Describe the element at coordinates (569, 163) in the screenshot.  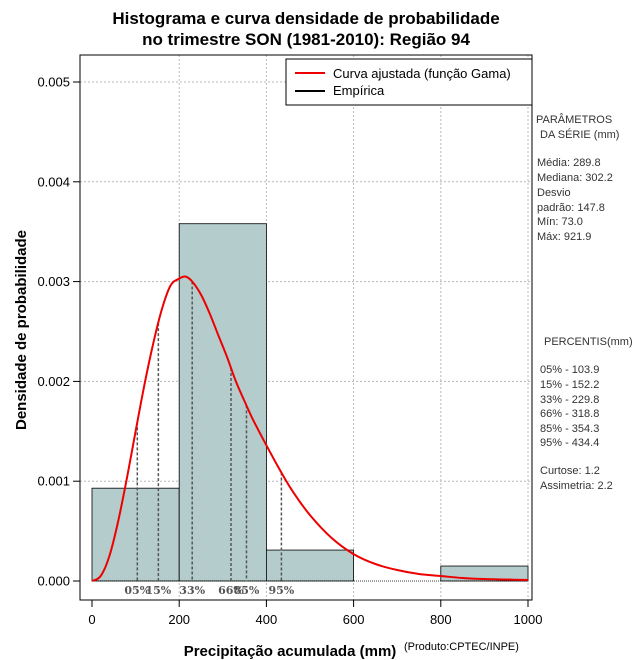
I see `param-mean: Média: 289.8` at that location.